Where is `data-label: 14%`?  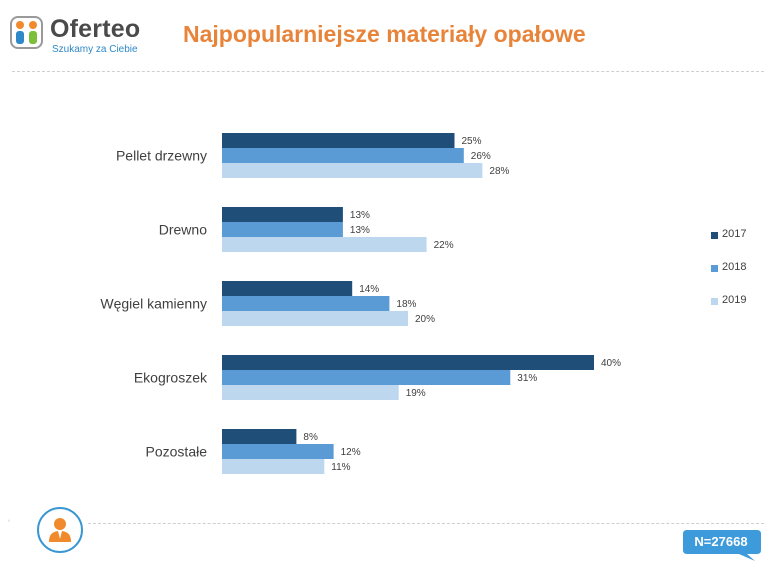
data-label: 14% is located at coordinates (369, 289).